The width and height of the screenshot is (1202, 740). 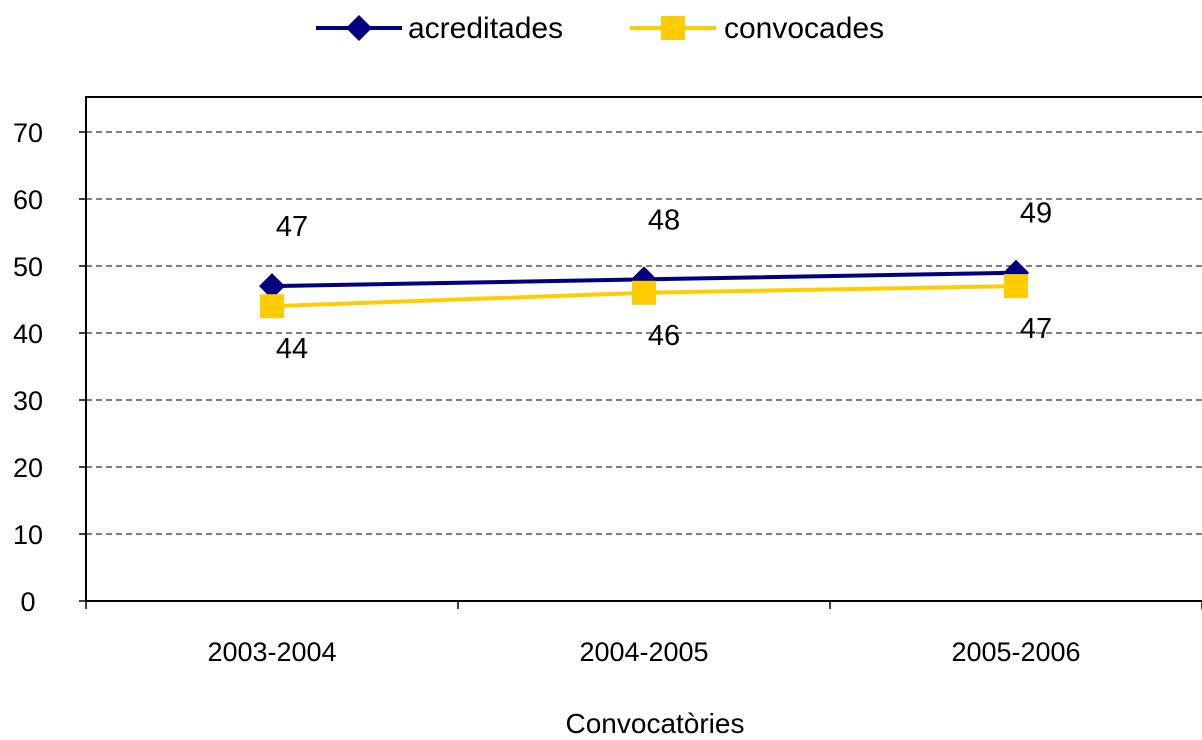 I want to click on data-label-acreditades: 49, so click(x=1036, y=214).